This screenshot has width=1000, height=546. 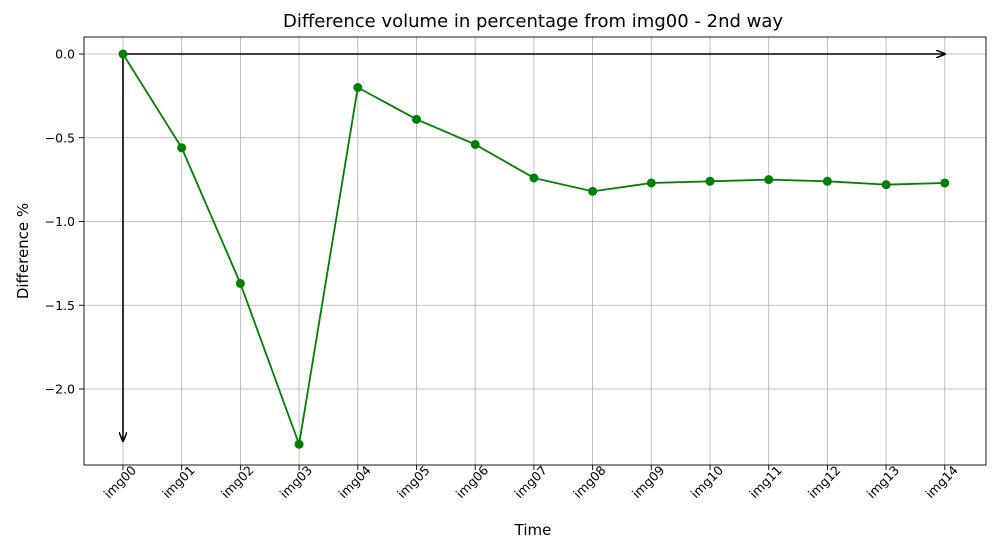 I want to click on x-tick-label: img00, so click(x=120, y=482).